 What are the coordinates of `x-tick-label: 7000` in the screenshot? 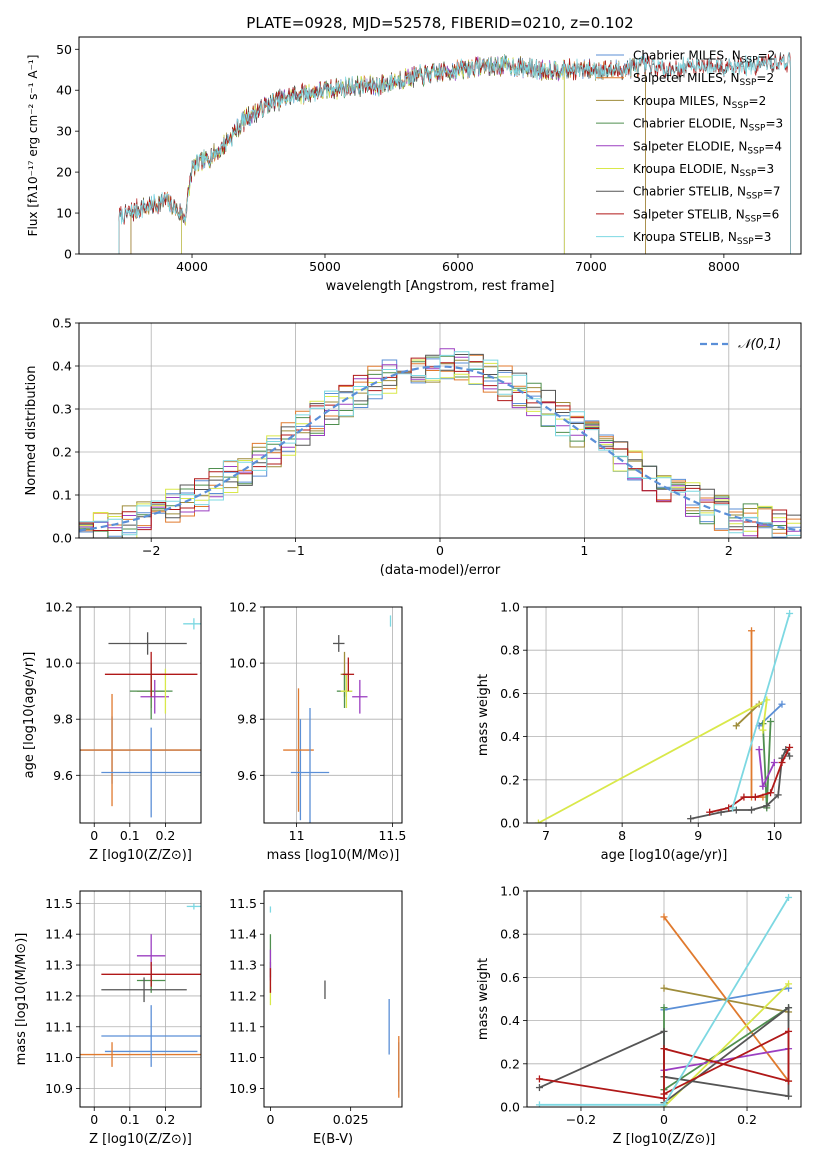 It's located at (591, 266).